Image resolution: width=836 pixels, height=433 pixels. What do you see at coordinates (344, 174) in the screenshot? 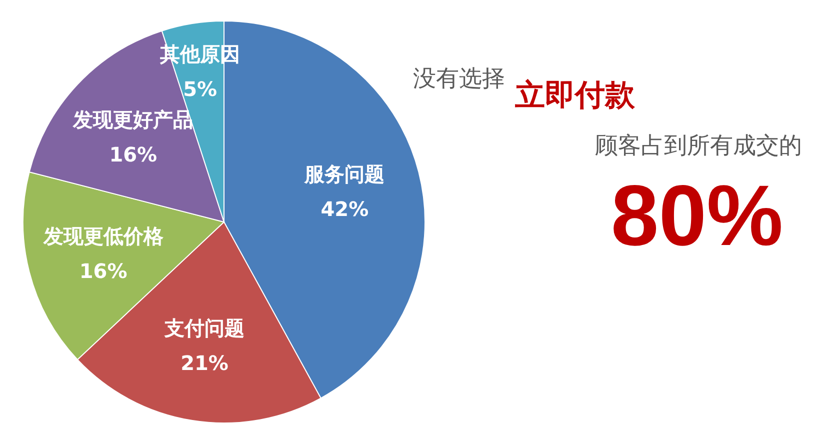
I see `slice-label: 服务问题` at bounding box center [344, 174].